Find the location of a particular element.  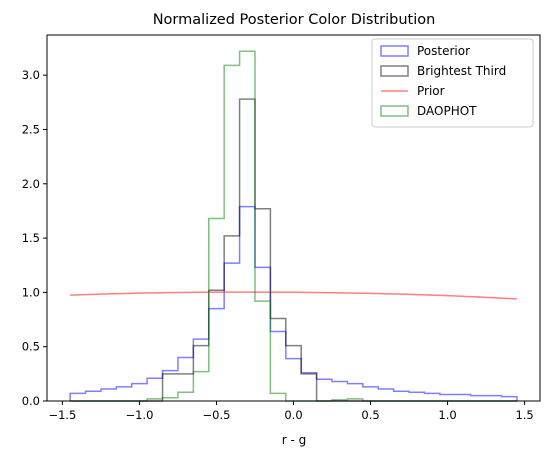

y-tick-label: 1.0 is located at coordinates (31, 292).